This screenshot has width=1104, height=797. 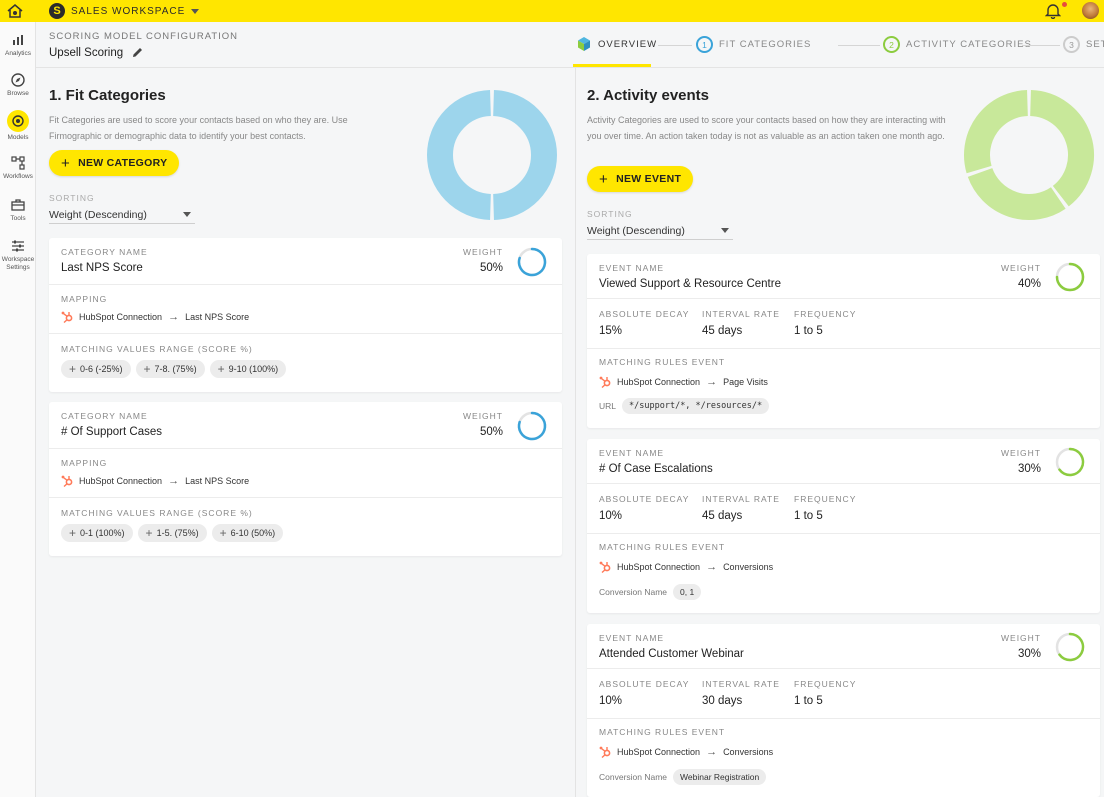 What do you see at coordinates (18, 255) in the screenshot?
I see `sidebar-item-workspace-settings: Workspace Settings` at bounding box center [18, 255].